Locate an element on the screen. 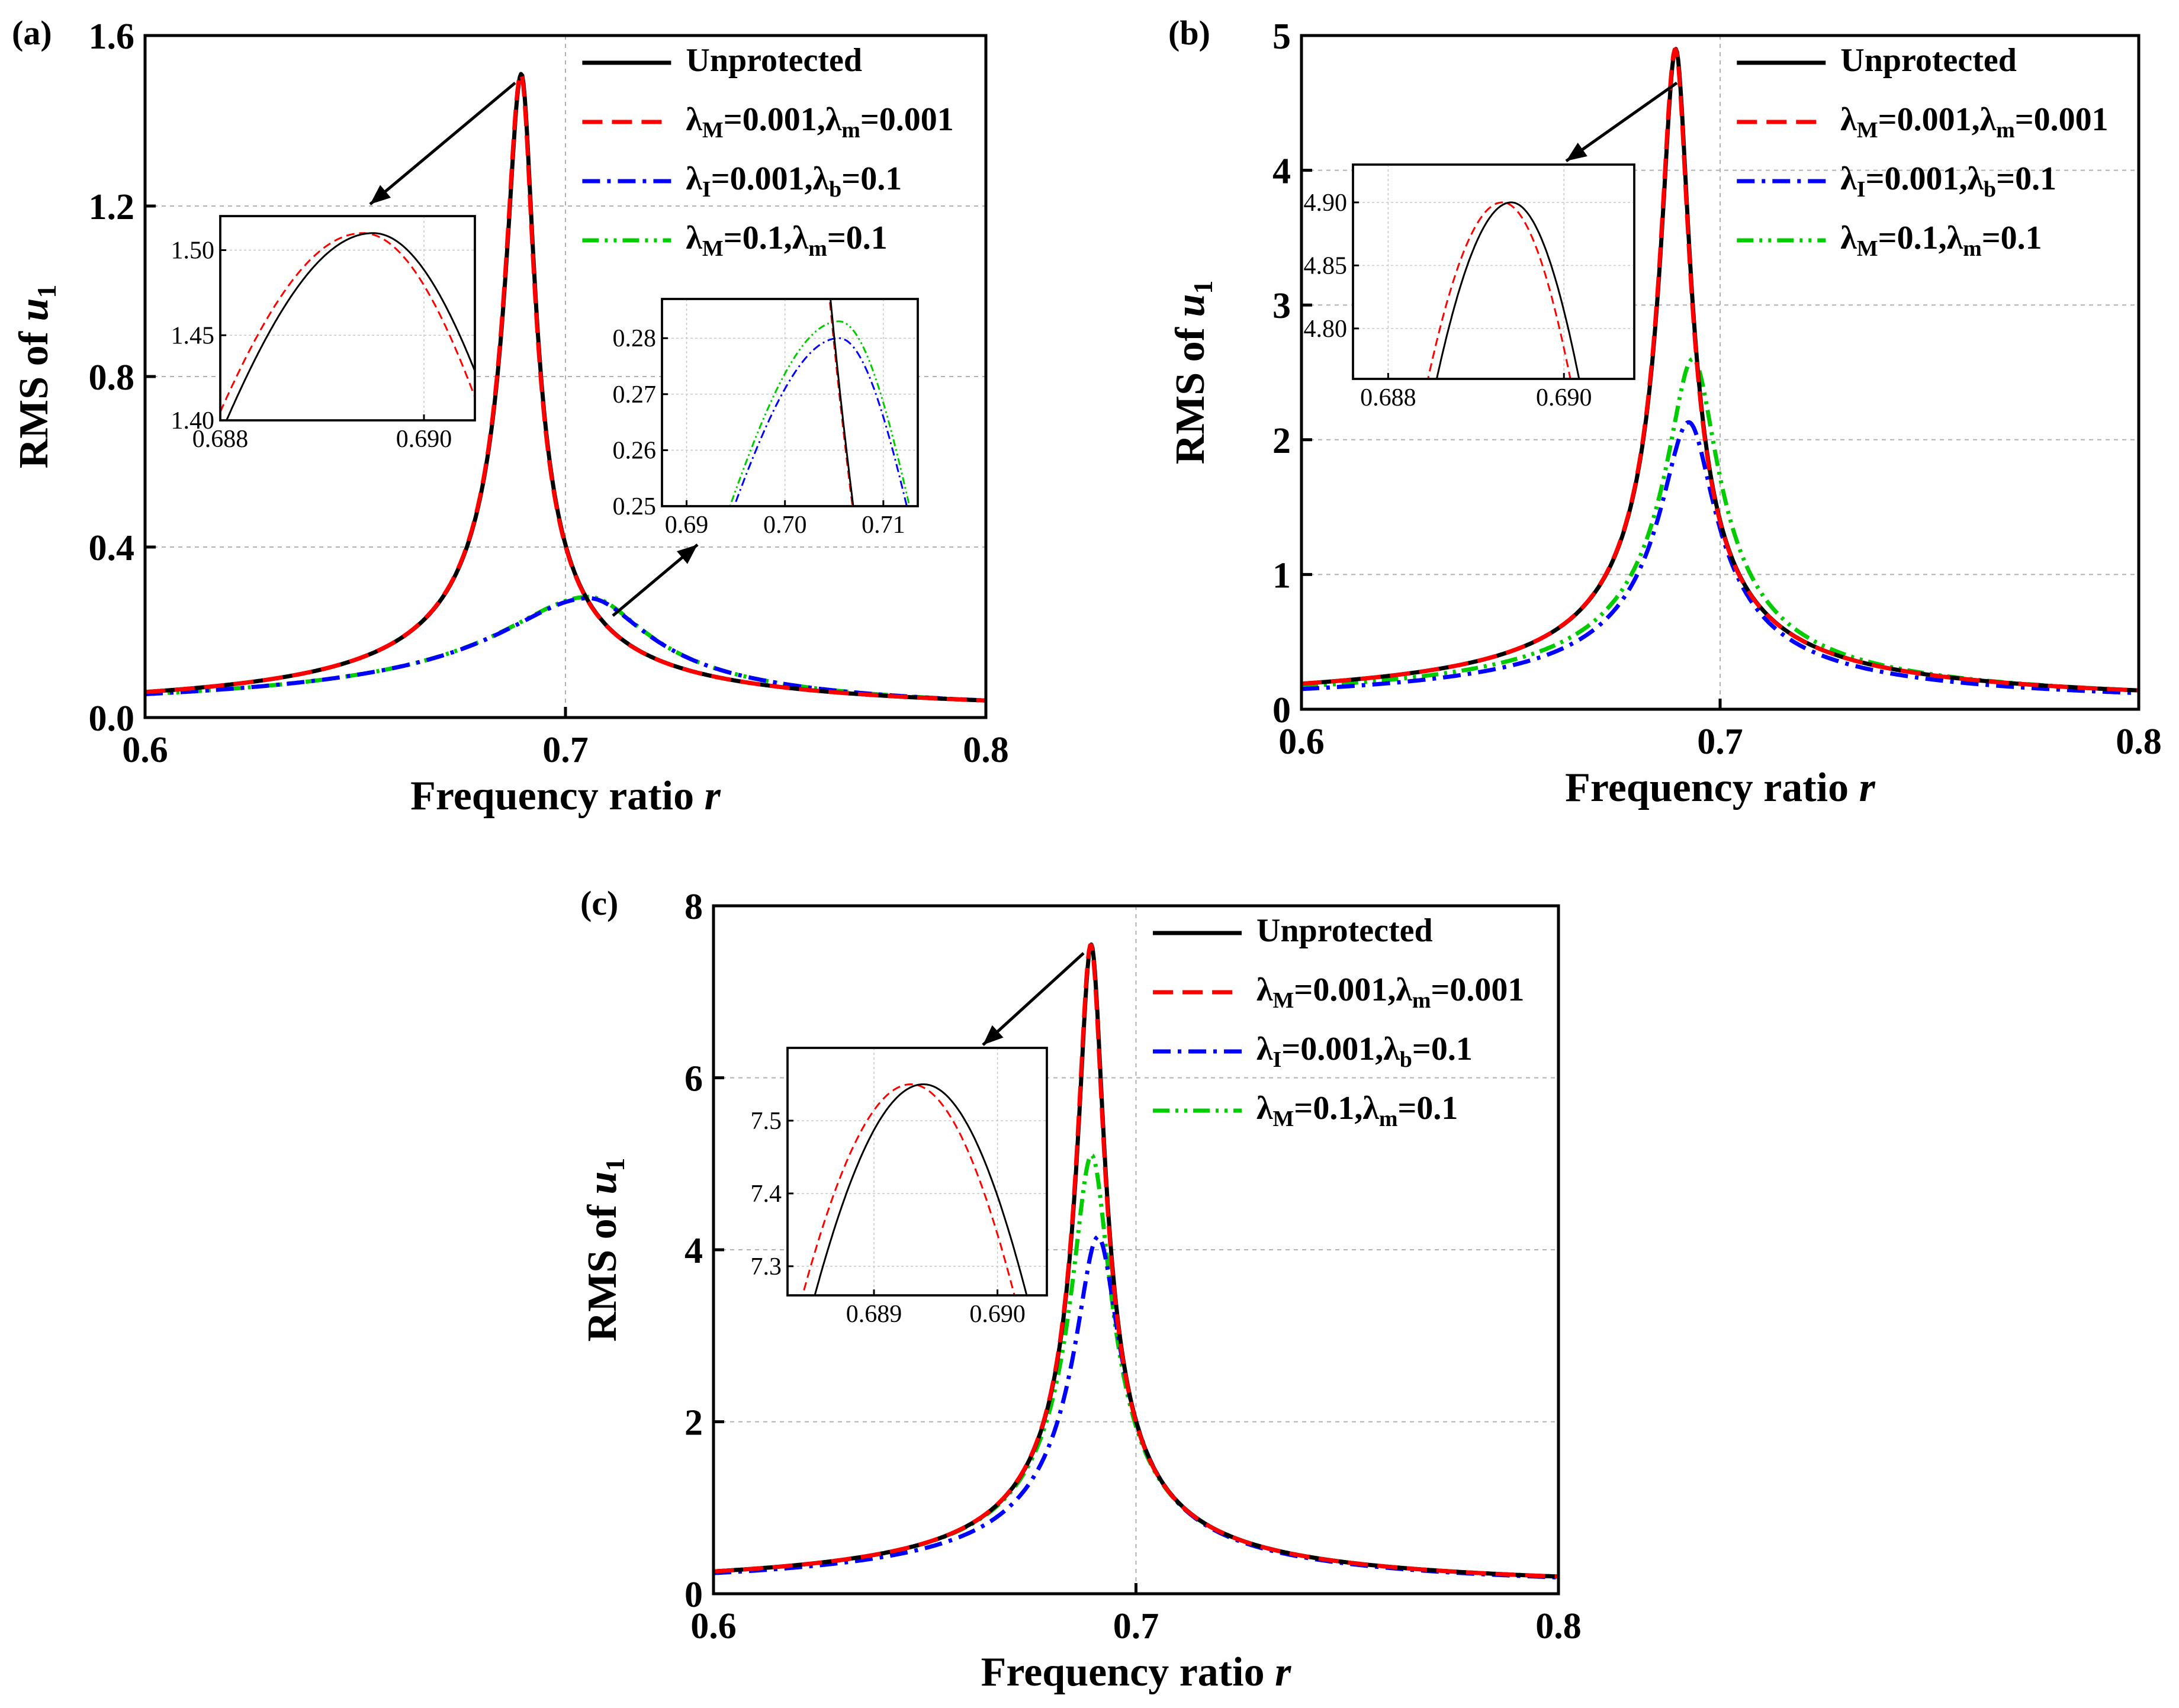  y-tick-label: 8 is located at coordinates (693, 907).